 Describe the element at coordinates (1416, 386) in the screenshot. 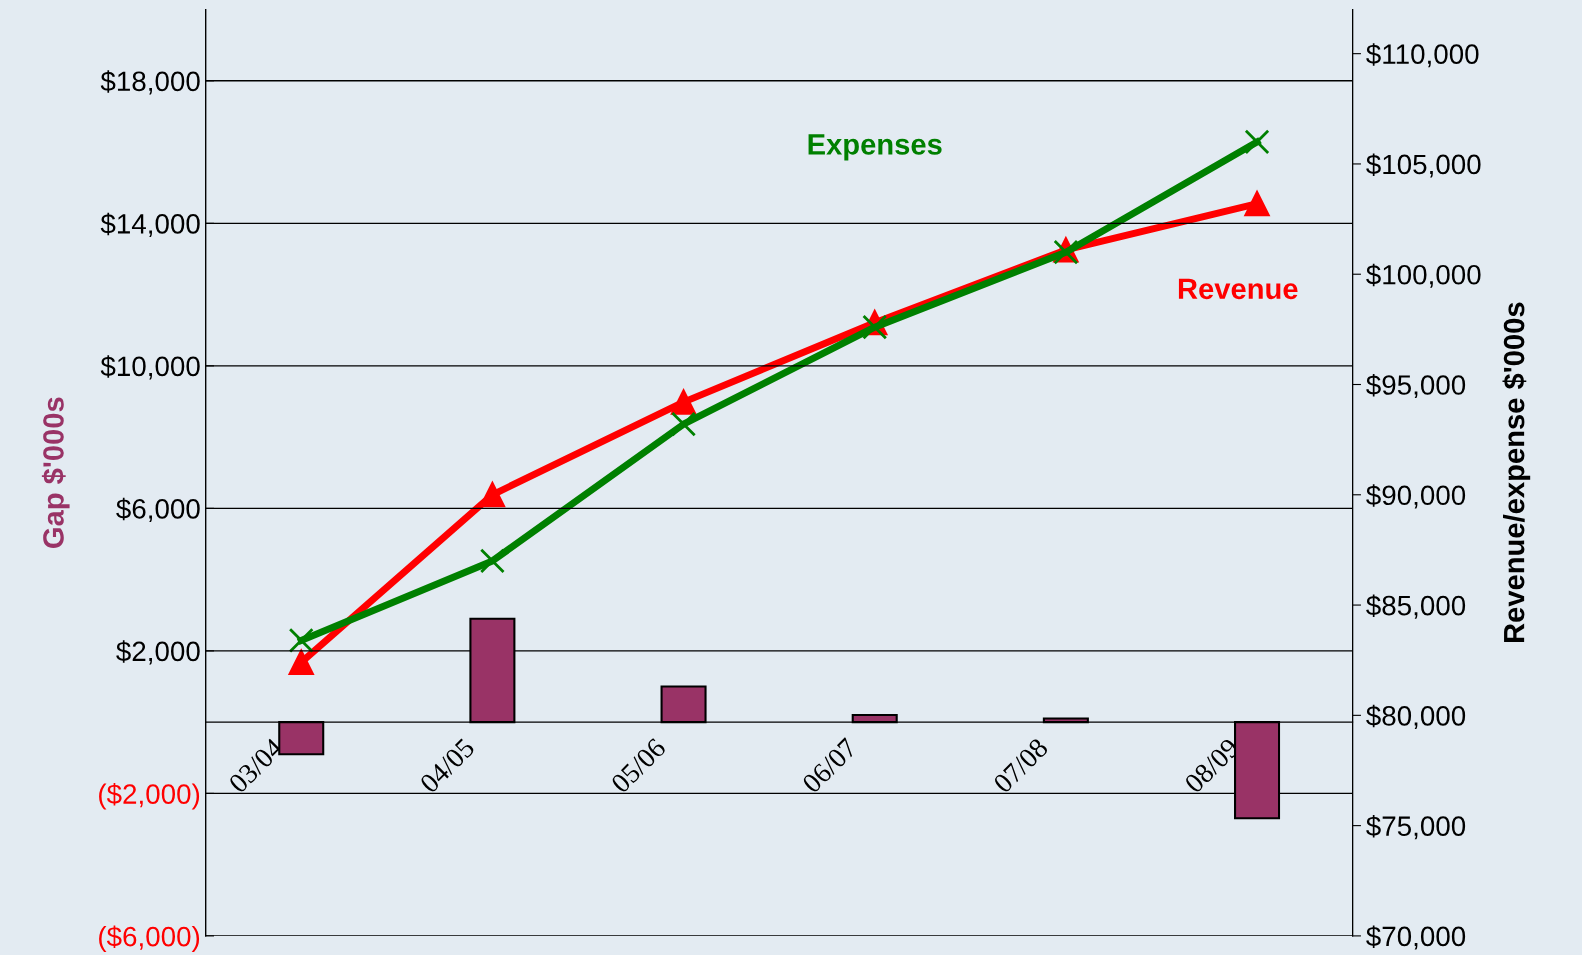

I see `y2-tick-label: $95,000` at that location.